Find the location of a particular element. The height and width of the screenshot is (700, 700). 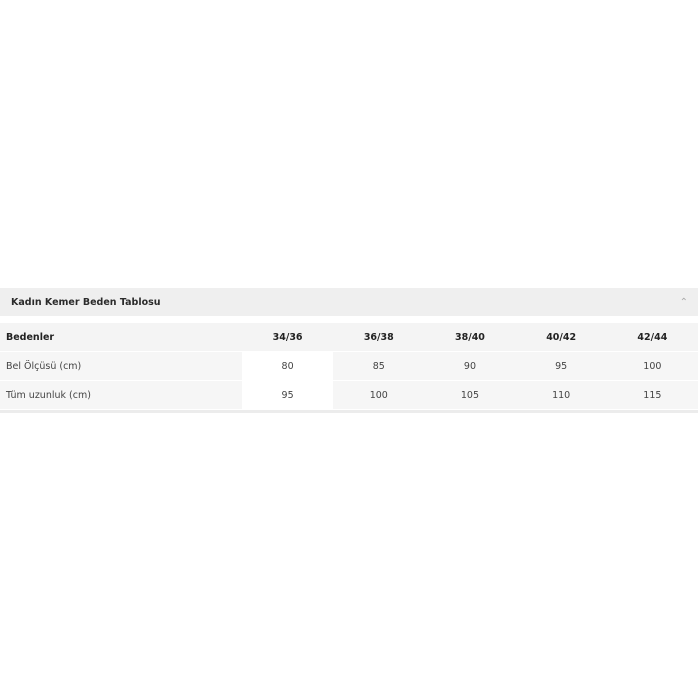

table-header-row: Bedenler 34/36 36/38 38/40 40/42 42/44 is located at coordinates (349, 337).